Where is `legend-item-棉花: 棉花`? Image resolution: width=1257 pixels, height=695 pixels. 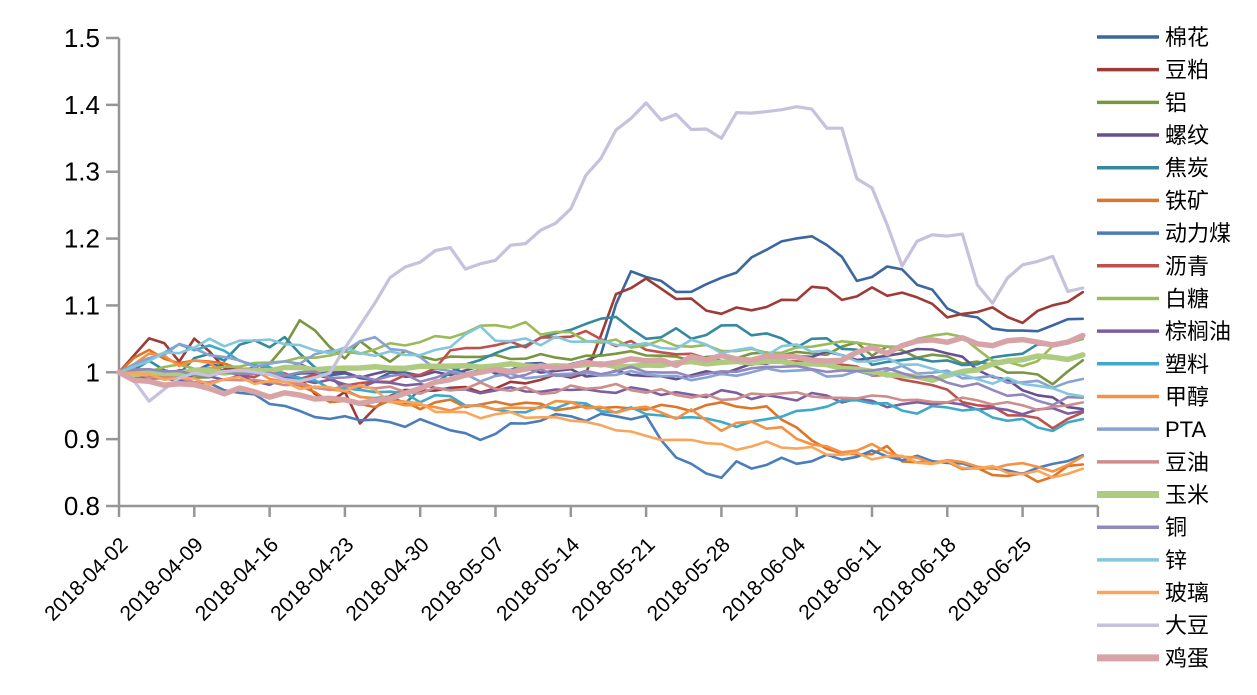
legend-item-棉花: 棉花 is located at coordinates (1153, 37).